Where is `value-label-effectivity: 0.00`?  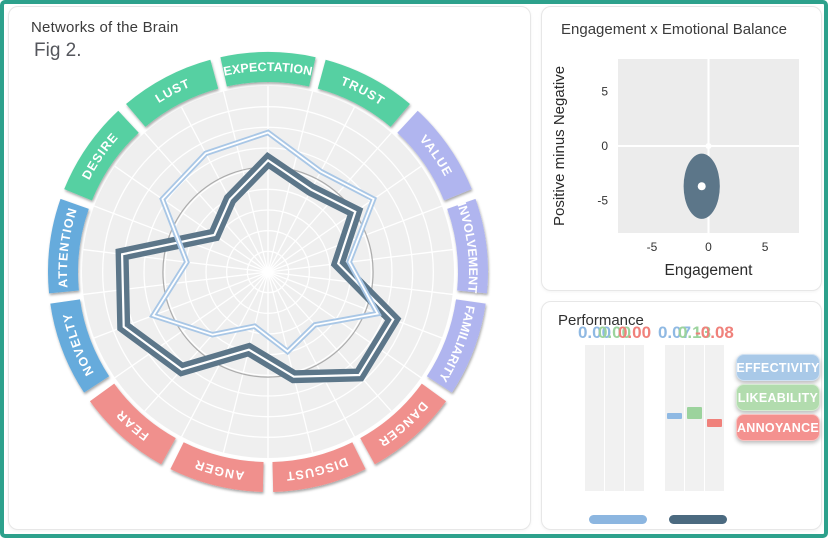
value-label-effectivity: 0.00 is located at coordinates (594, 332).